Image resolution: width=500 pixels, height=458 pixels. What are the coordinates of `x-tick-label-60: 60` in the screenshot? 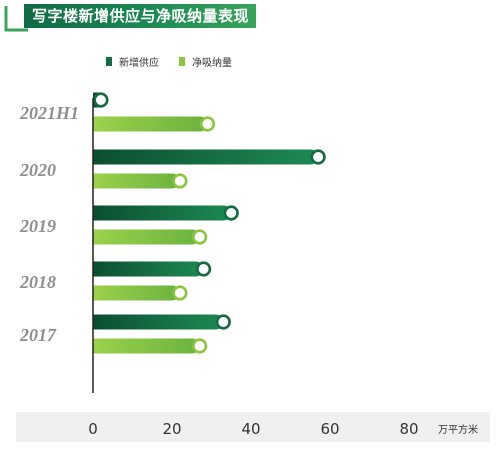 It's located at (329, 429).